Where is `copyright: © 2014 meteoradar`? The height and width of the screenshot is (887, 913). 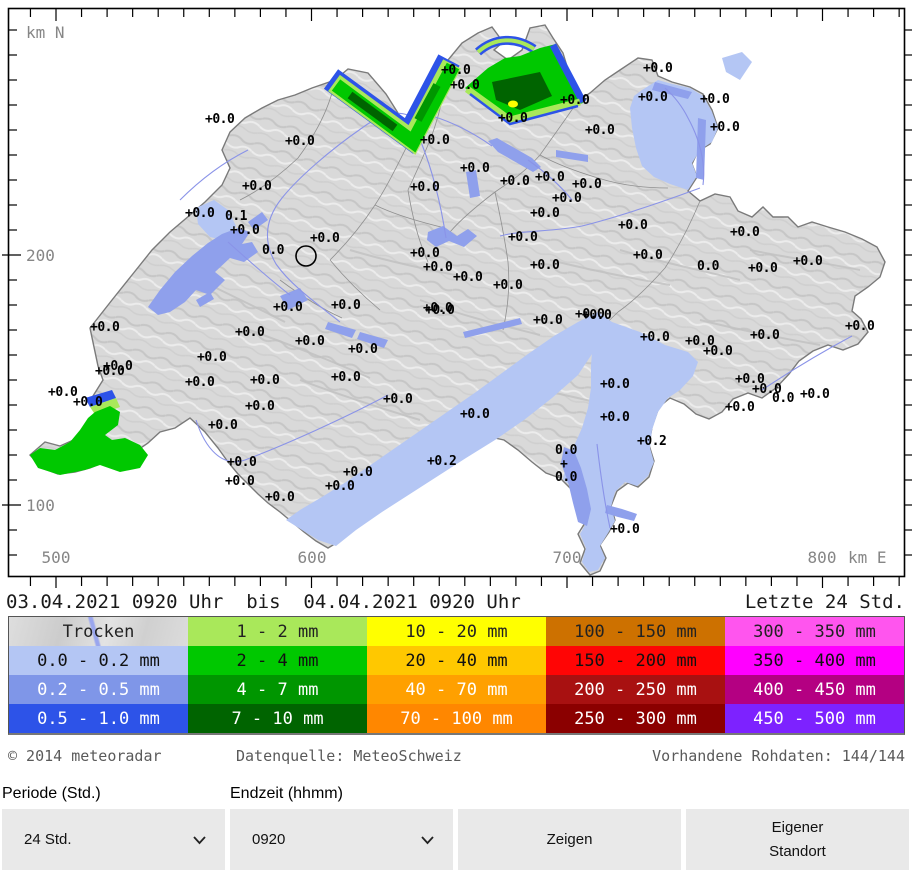
copyright: © 2014 meteoradar is located at coordinates (85, 756).